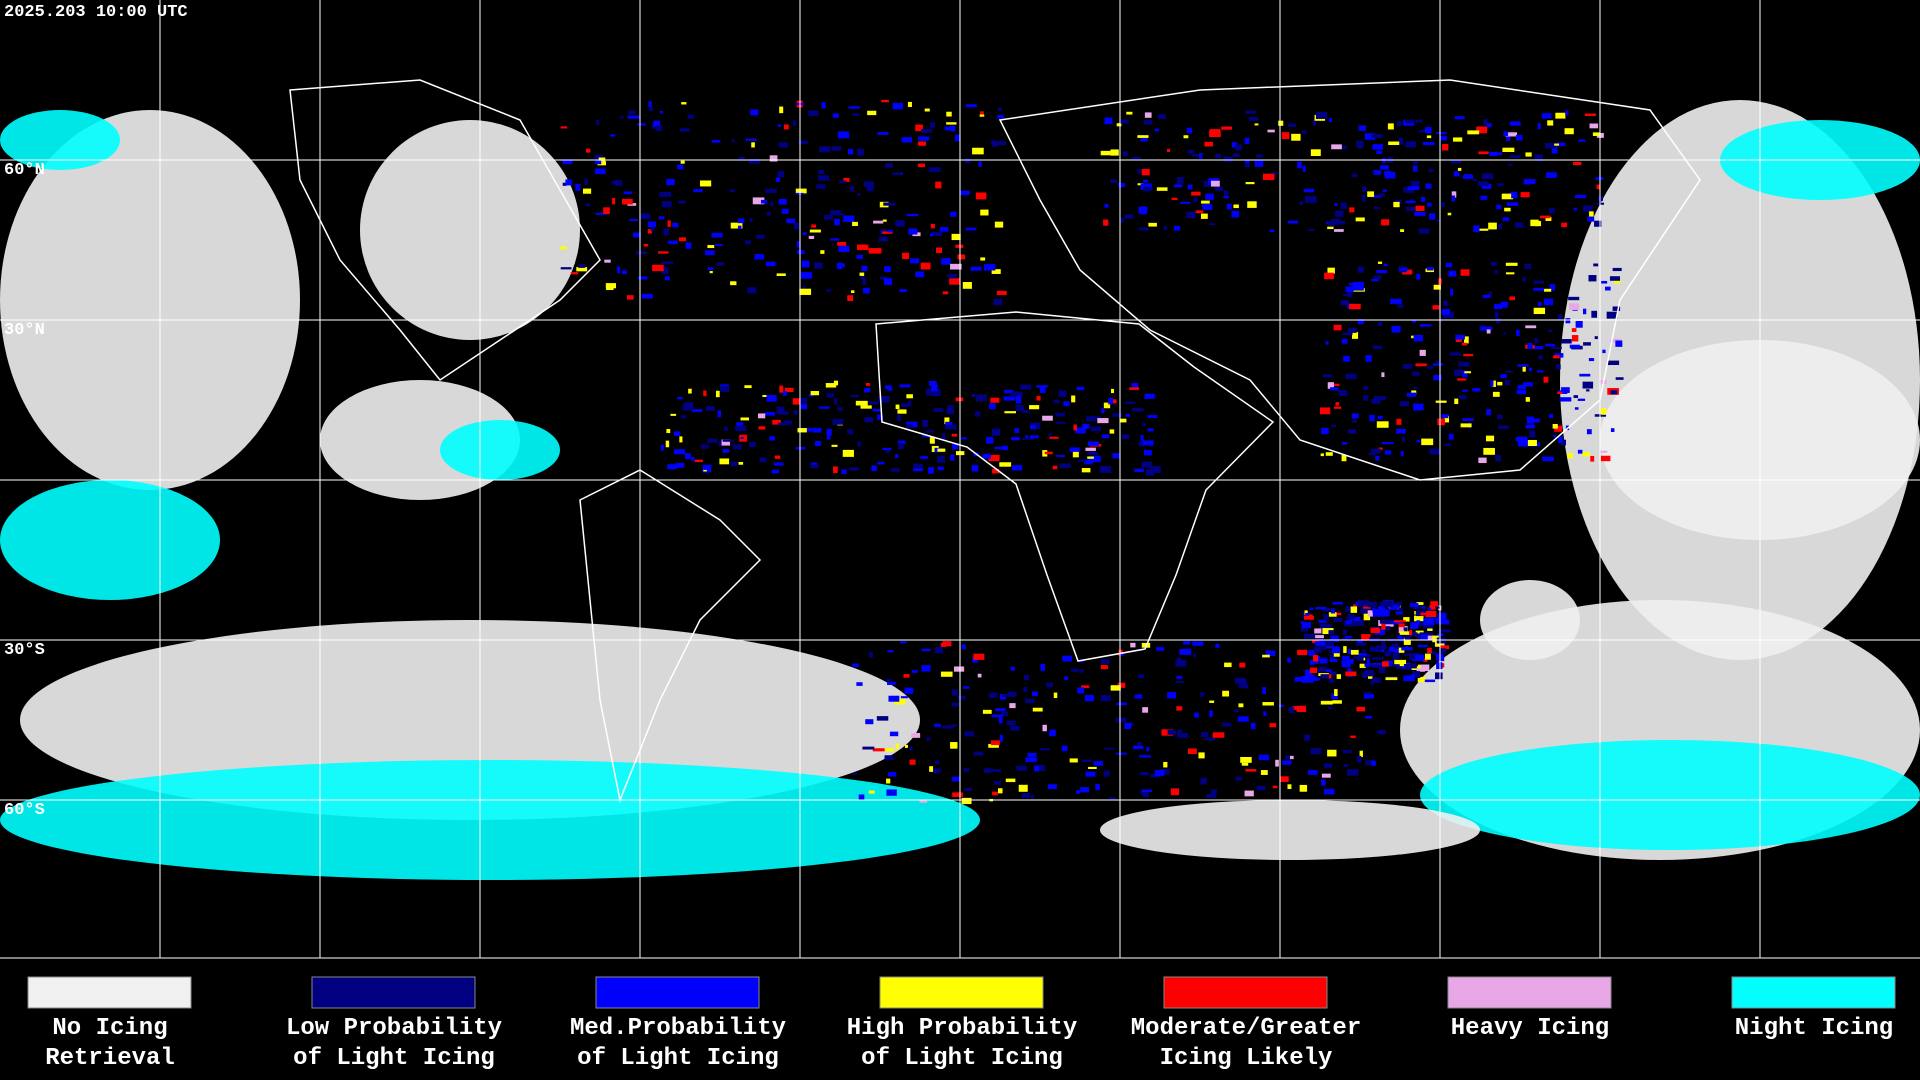 Image resolution: width=1920 pixels, height=1080 pixels. Describe the element at coordinates (962, 1058) in the screenshot. I see `legend-label: of Light Icing` at that location.